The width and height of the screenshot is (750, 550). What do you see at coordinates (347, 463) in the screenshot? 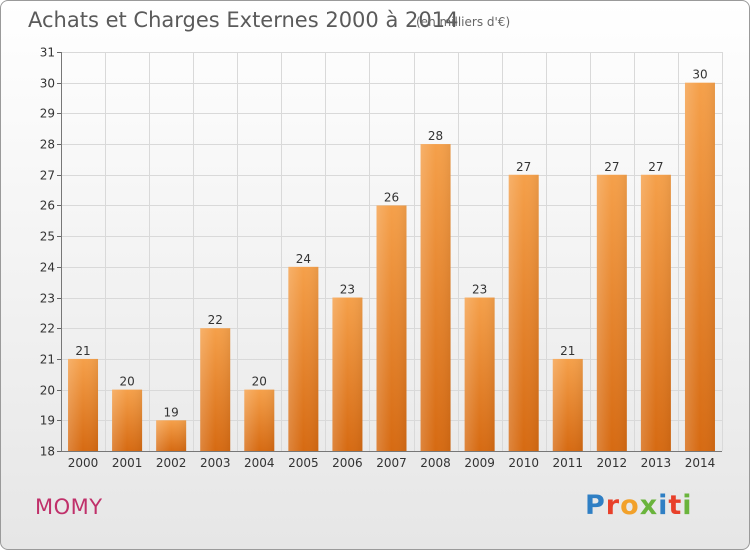
I see `x-tick-label: 2006` at bounding box center [347, 463].